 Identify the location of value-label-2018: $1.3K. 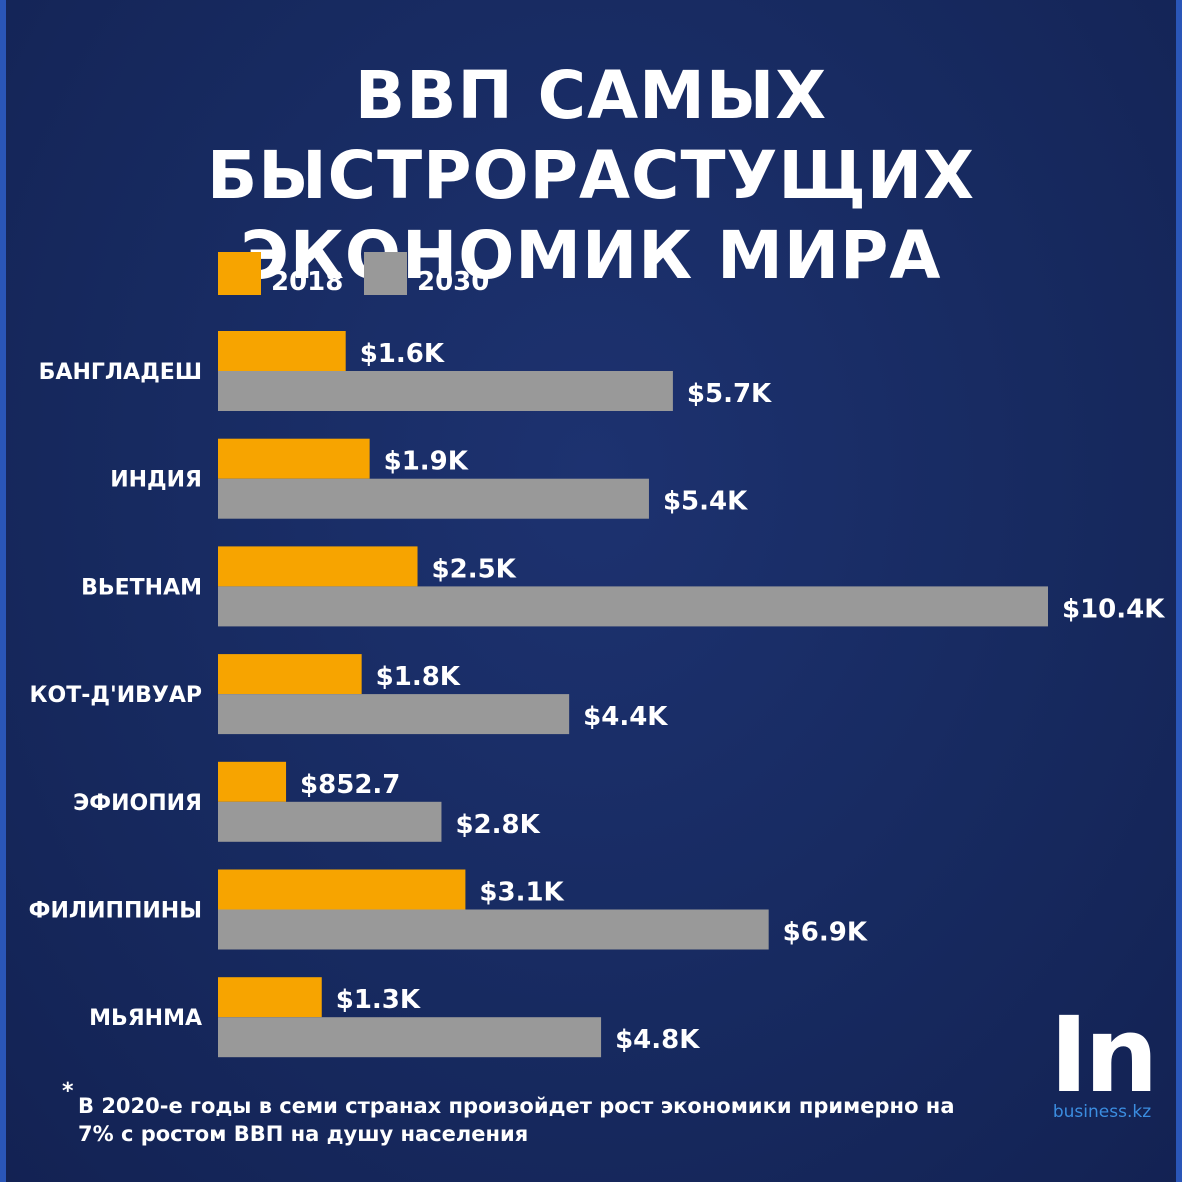
(378, 1000).